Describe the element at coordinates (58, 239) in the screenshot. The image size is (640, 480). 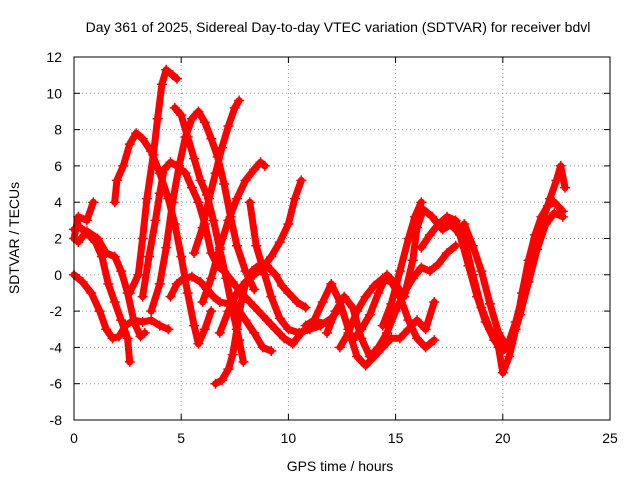
I see `y-tick-label-5: 2` at that location.